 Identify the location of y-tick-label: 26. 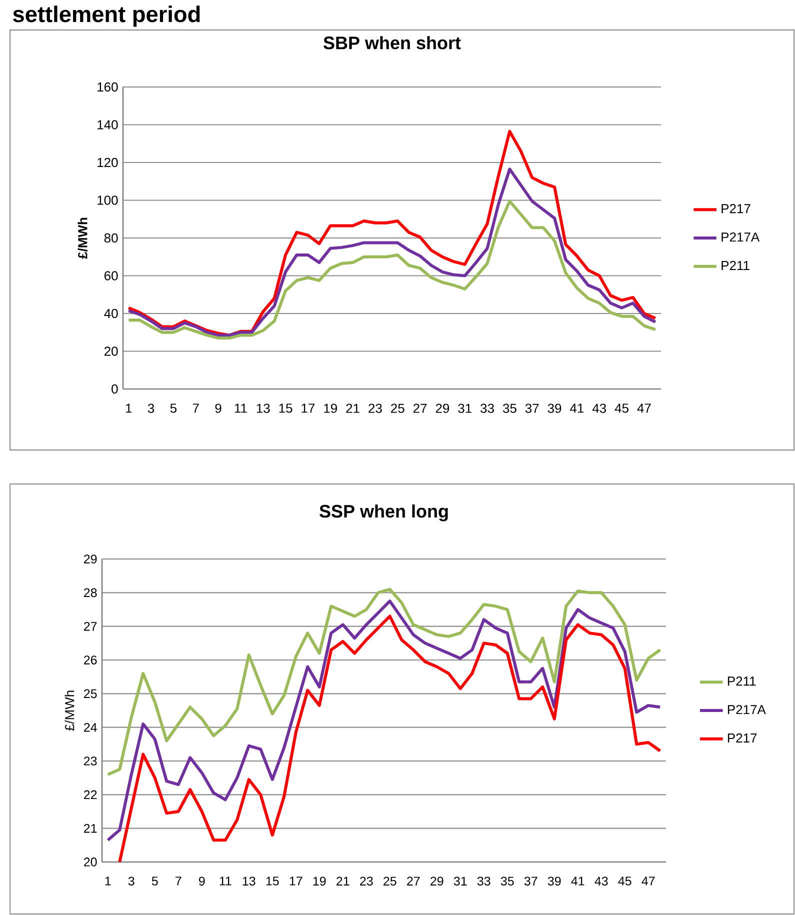
(90, 660).